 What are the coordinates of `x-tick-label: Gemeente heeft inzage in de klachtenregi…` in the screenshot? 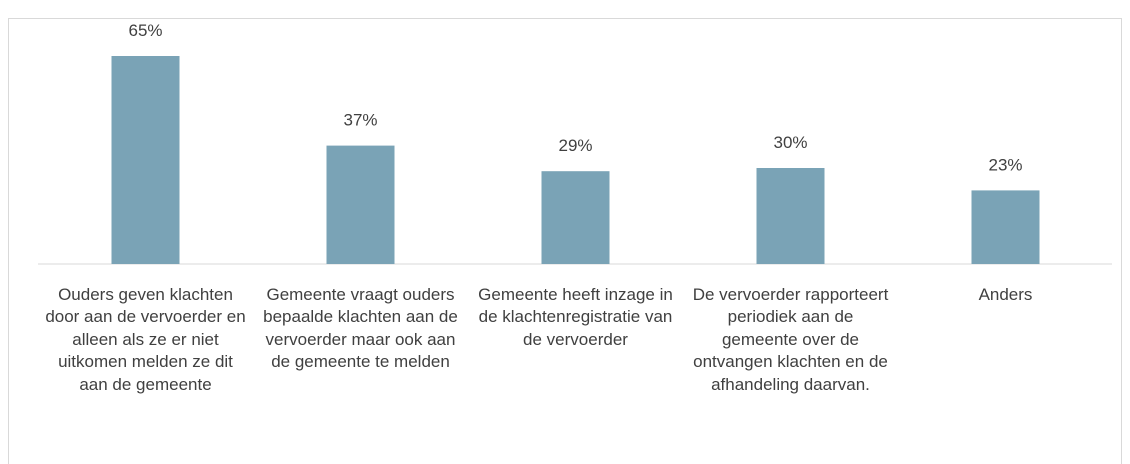 It's located at (575, 317).